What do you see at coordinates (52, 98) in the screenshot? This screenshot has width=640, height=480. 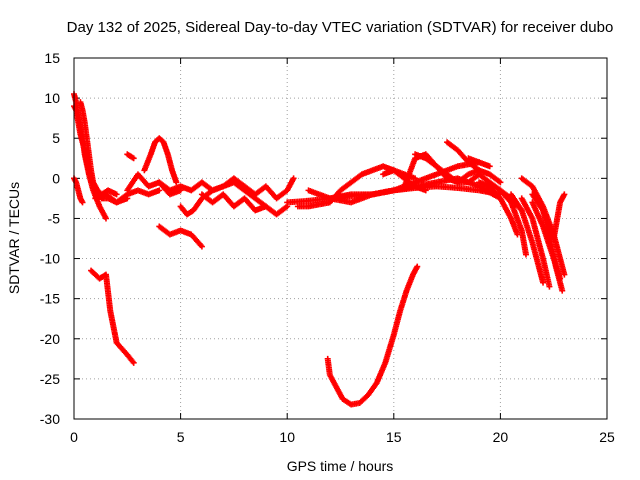 I see `y-tick-label: 10` at bounding box center [52, 98].